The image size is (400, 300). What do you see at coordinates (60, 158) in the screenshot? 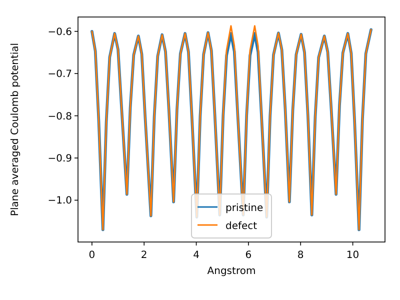
I see `y-tick-label: −0.9` at bounding box center [60, 158].